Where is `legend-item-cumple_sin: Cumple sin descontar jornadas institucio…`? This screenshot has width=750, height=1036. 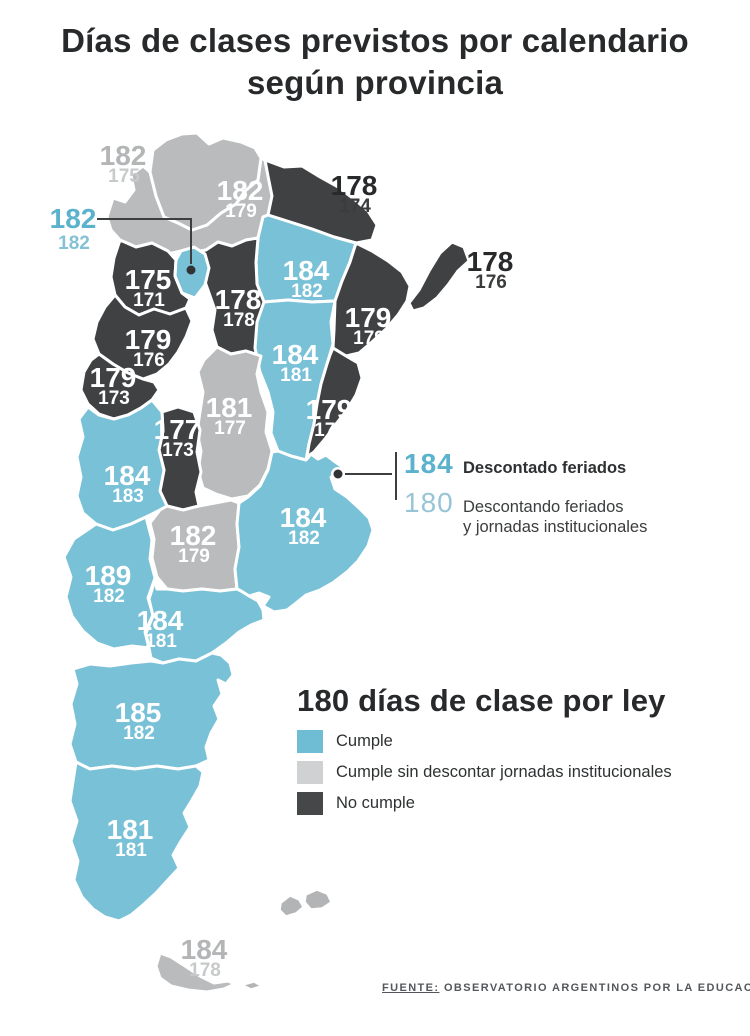 legend-item-cumple_sin: Cumple sin descontar jornadas institucio… is located at coordinates (507, 772).